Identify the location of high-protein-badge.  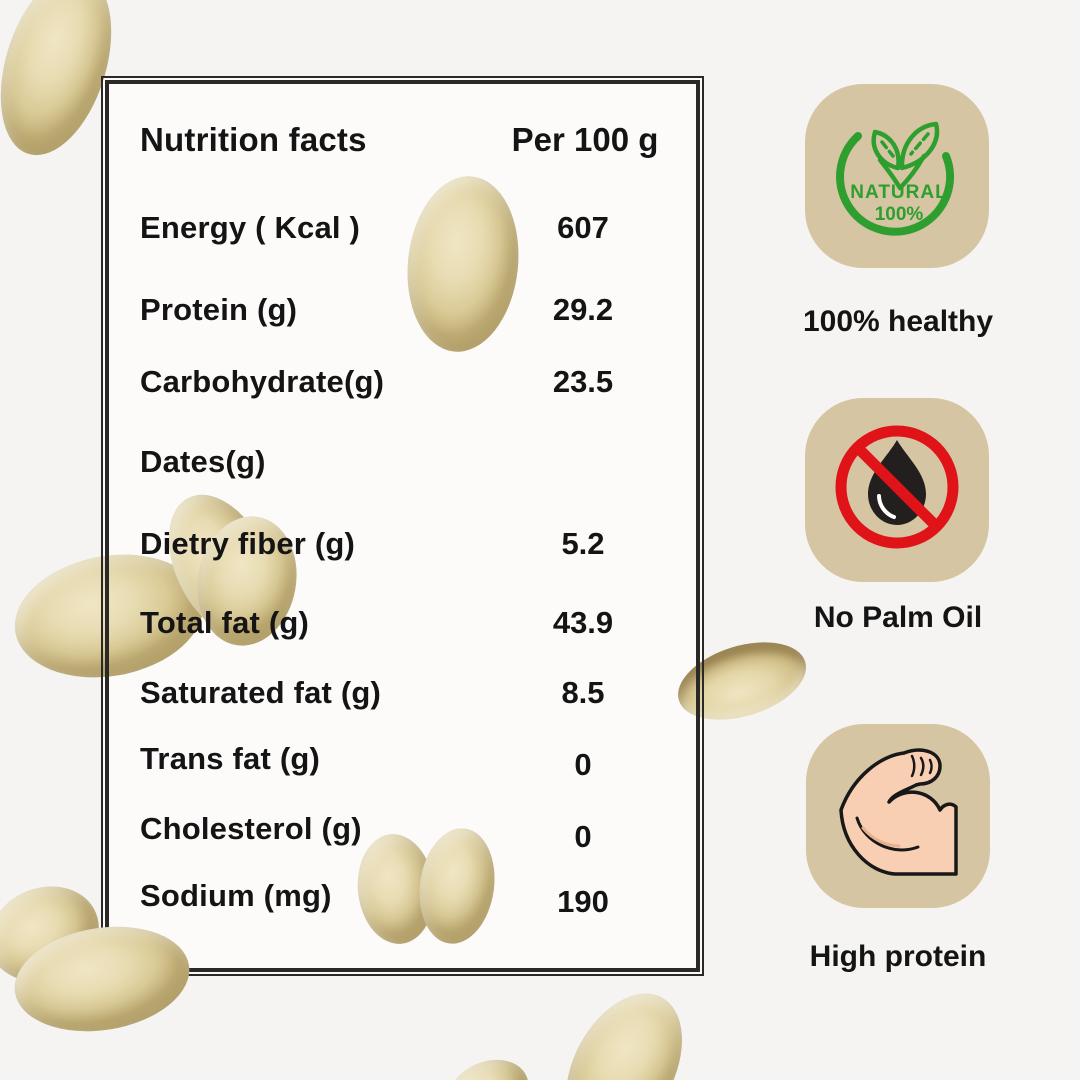
(898, 816).